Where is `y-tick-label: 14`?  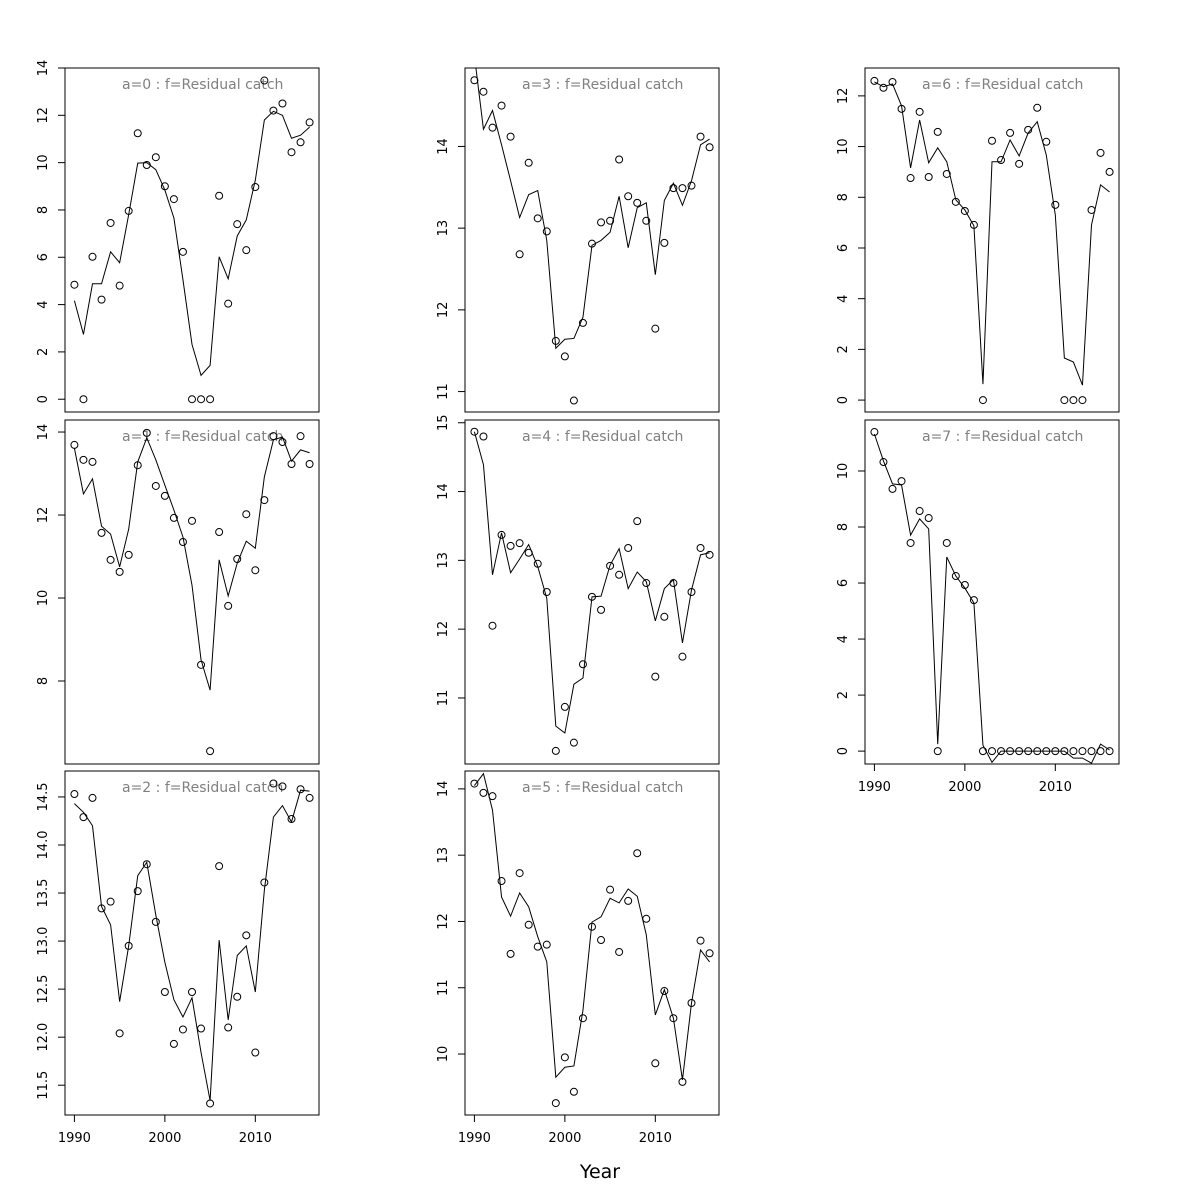 y-tick-label: 14 is located at coordinates (43, 68).